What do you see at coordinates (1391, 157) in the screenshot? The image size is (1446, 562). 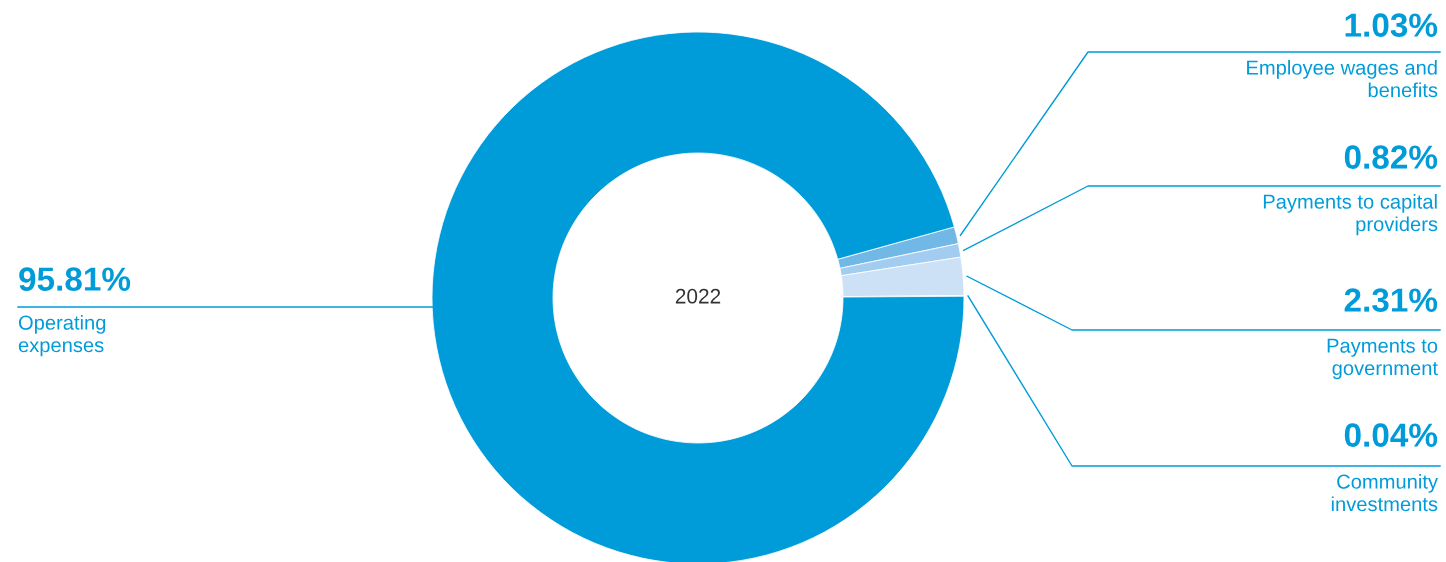 I see `data-label: 0.82%` at bounding box center [1391, 157].